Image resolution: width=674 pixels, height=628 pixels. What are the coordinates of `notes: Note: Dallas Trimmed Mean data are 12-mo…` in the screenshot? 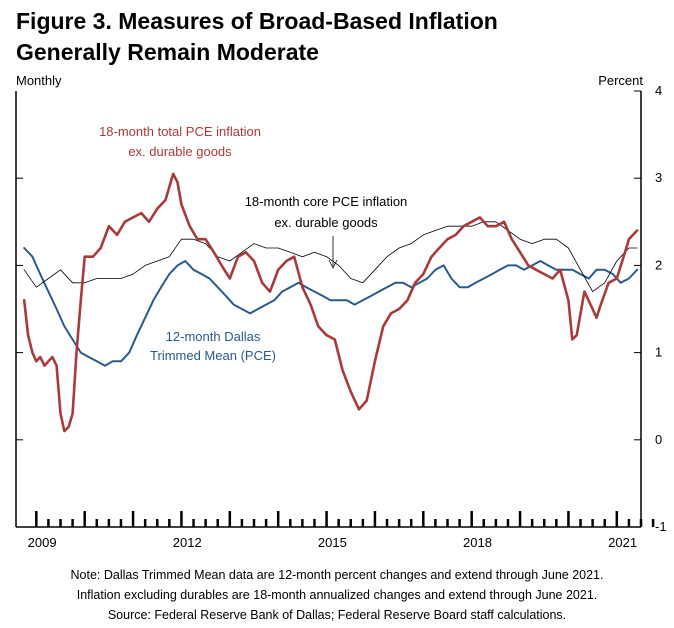 It's located at (337, 595).